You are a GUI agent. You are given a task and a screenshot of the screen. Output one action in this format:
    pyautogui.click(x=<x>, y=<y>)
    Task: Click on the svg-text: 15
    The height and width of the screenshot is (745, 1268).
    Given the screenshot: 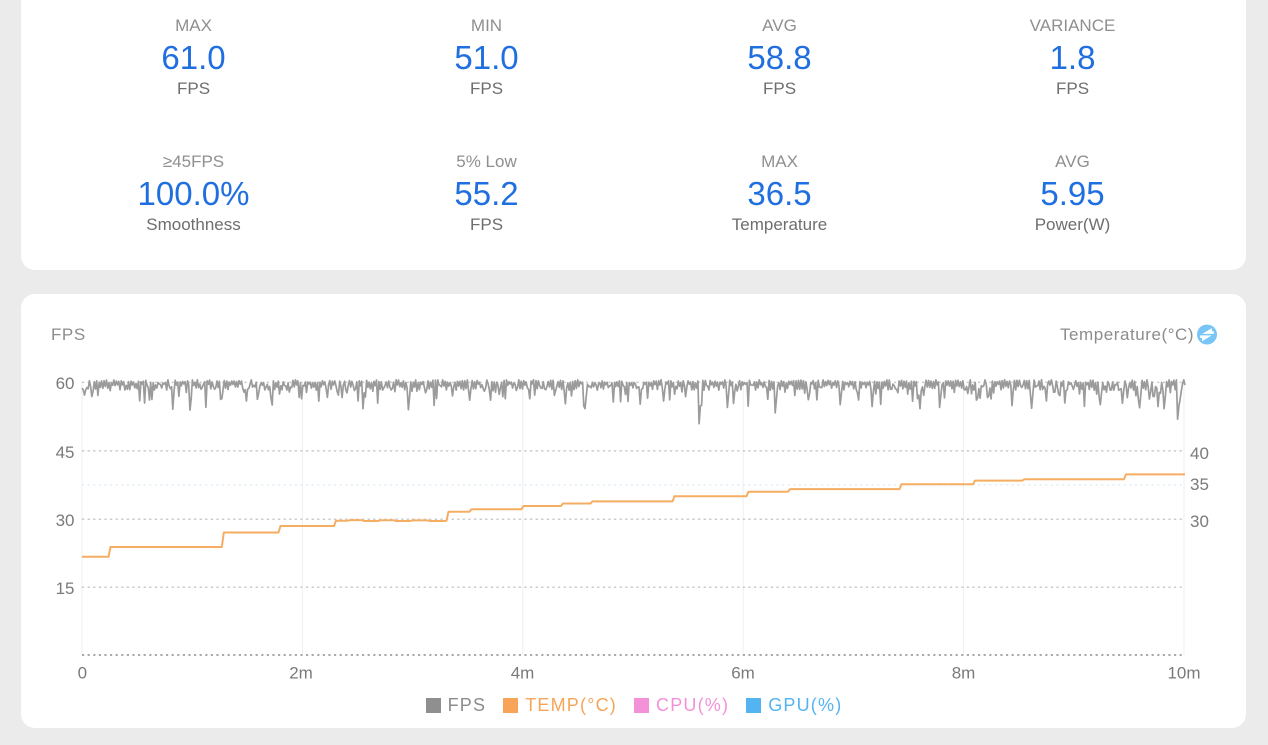 What is the action you would take?
    pyautogui.click(x=65, y=588)
    